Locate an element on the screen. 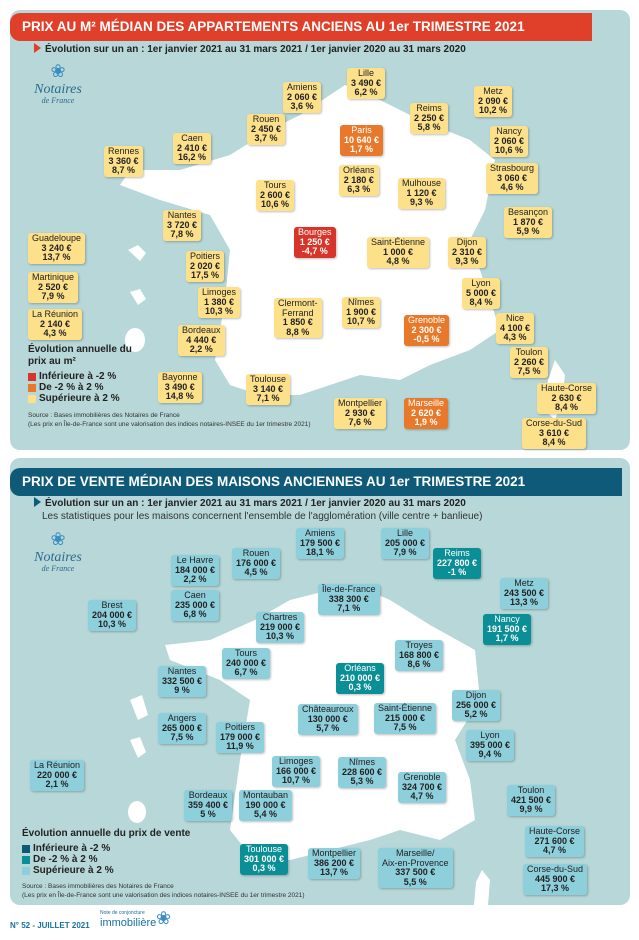 The width and height of the screenshot is (639, 940). city-name: Lyon is located at coordinates (490, 735).